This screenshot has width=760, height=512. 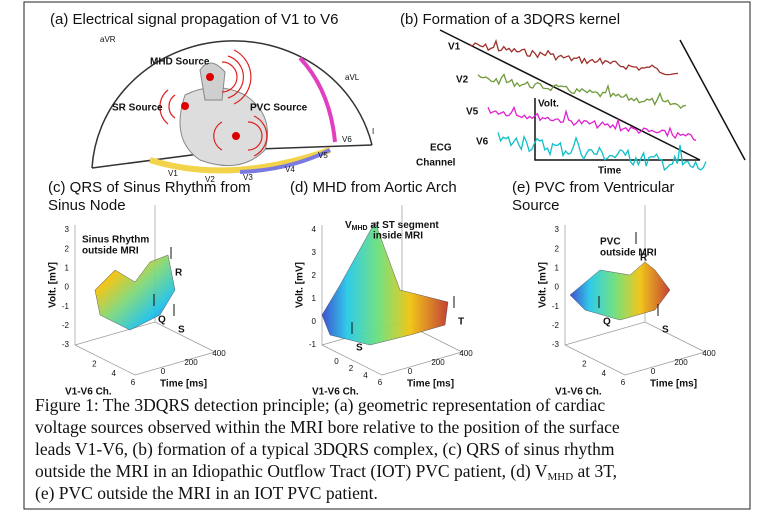 I want to click on ecg-traces, so click(x=588, y=105).